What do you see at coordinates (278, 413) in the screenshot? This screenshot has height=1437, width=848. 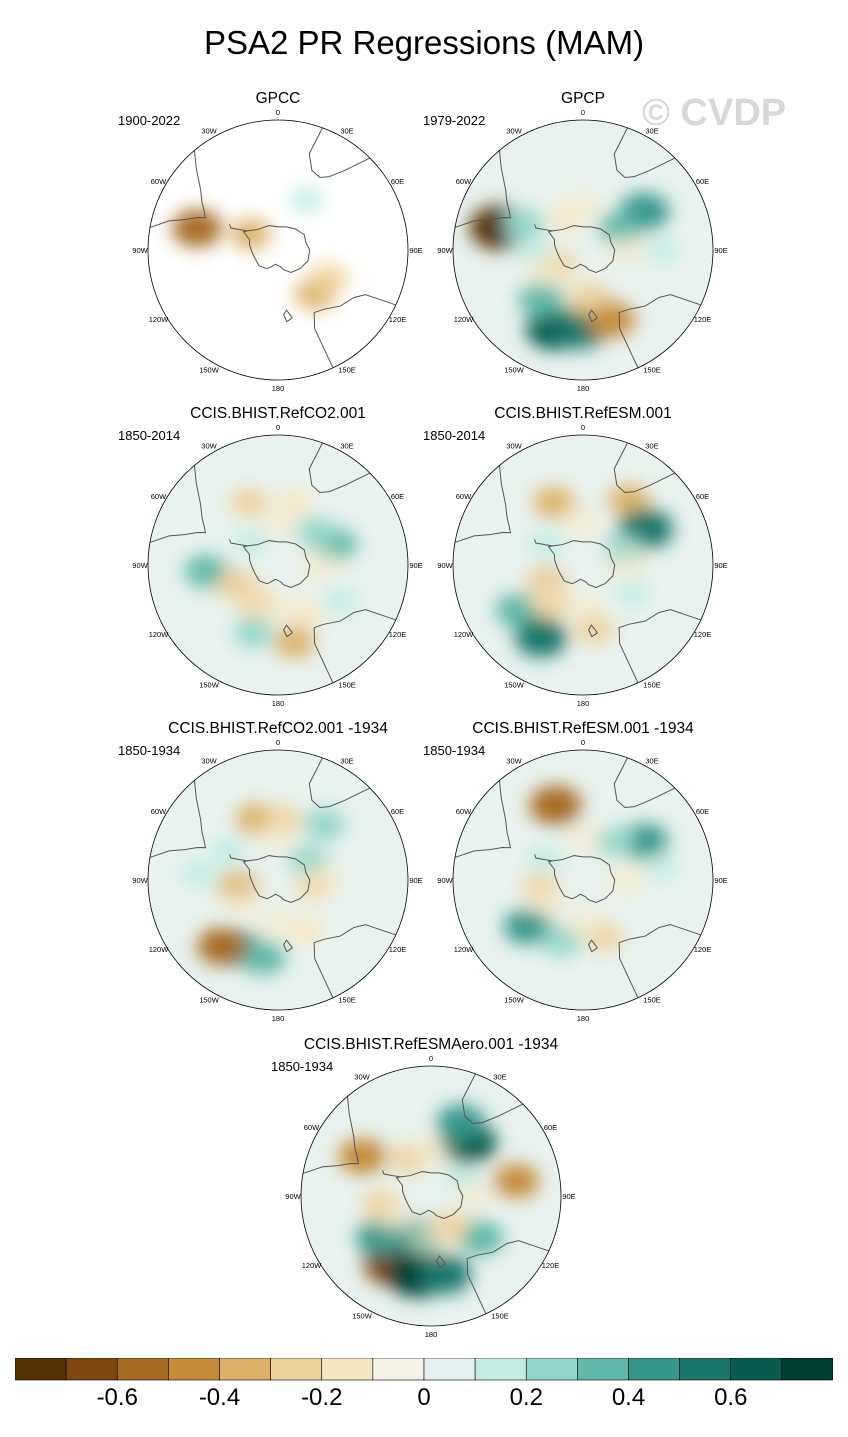 I see `panel-title: CCIS.BHIST.RefCO2.001` at bounding box center [278, 413].